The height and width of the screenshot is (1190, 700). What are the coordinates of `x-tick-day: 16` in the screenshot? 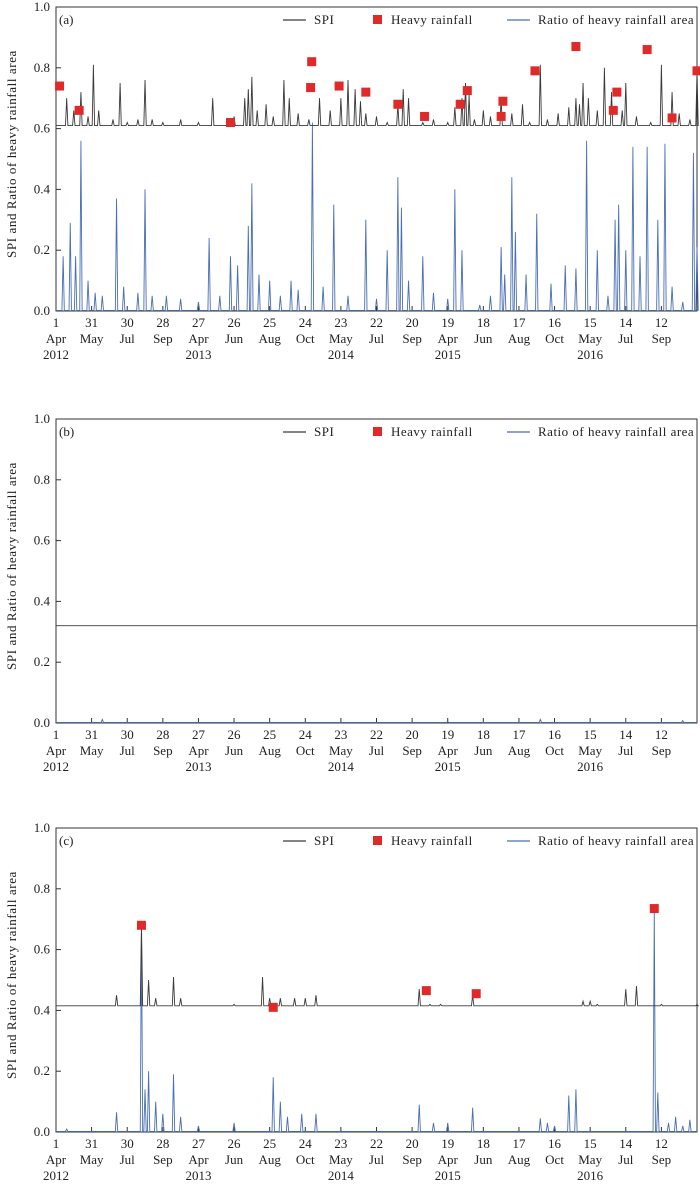 It's located at (555, 322).